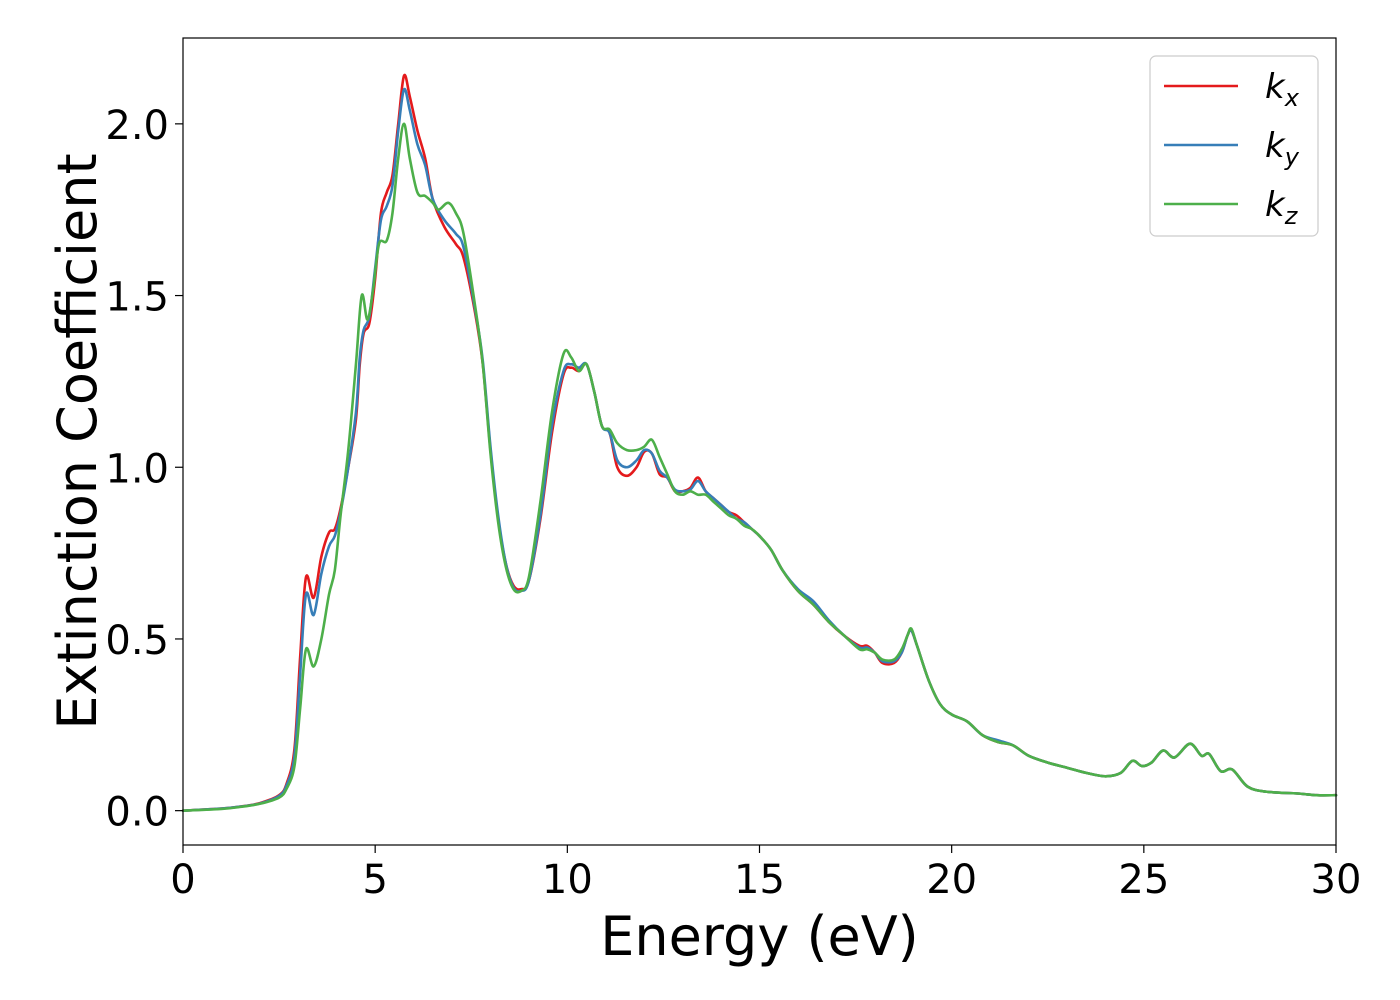 The height and width of the screenshot is (1000, 1400). Describe the element at coordinates (137, 126) in the screenshot. I see `y-tick-label: 2.0` at that location.